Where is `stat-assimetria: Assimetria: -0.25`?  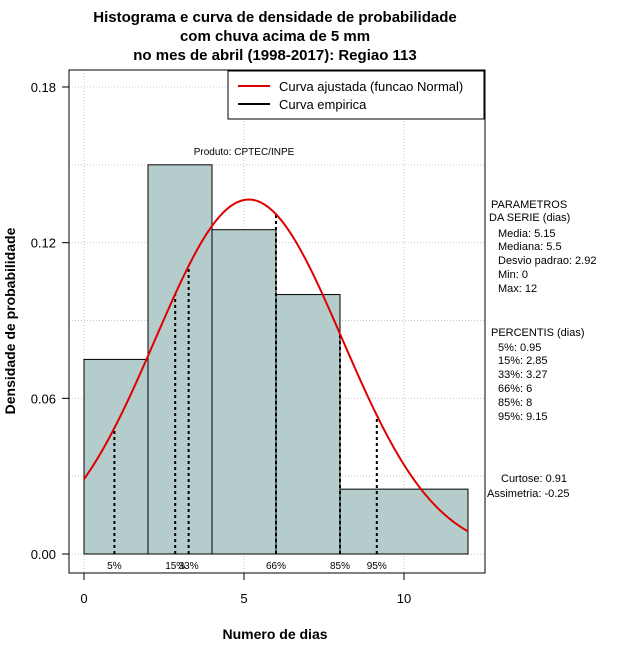 stat-assimetria: Assimetria: -0.25 is located at coordinates (528, 494).